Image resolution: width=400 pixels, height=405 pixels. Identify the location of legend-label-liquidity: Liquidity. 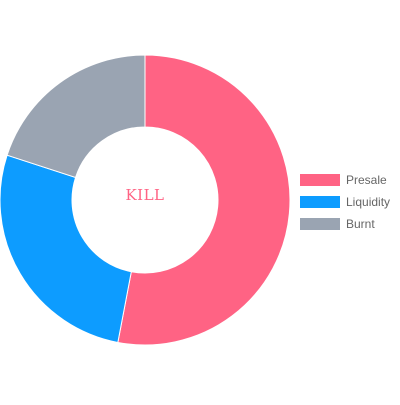
(368, 202).